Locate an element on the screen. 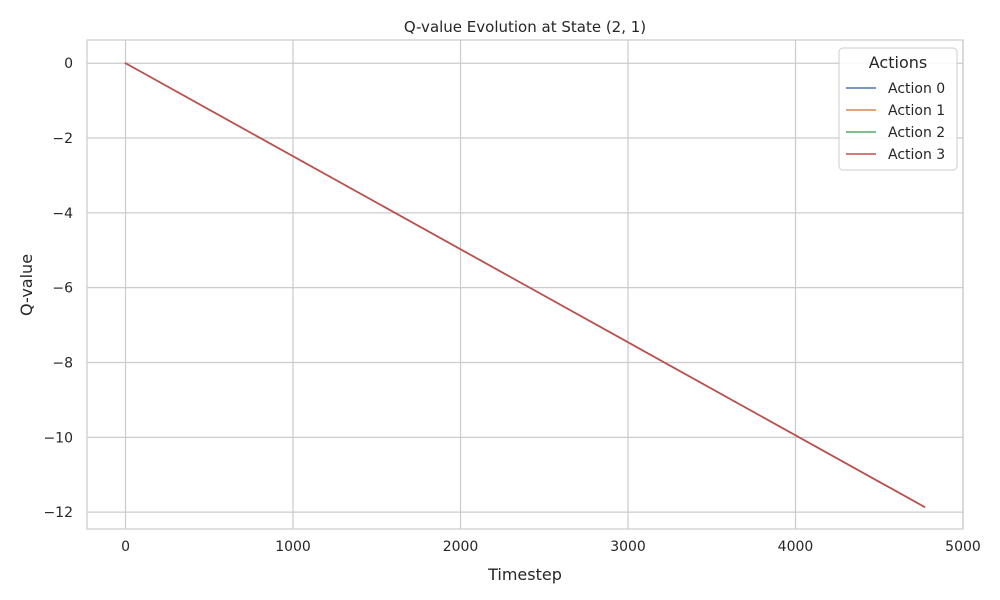  legend-label: Action 2 is located at coordinates (916, 133).